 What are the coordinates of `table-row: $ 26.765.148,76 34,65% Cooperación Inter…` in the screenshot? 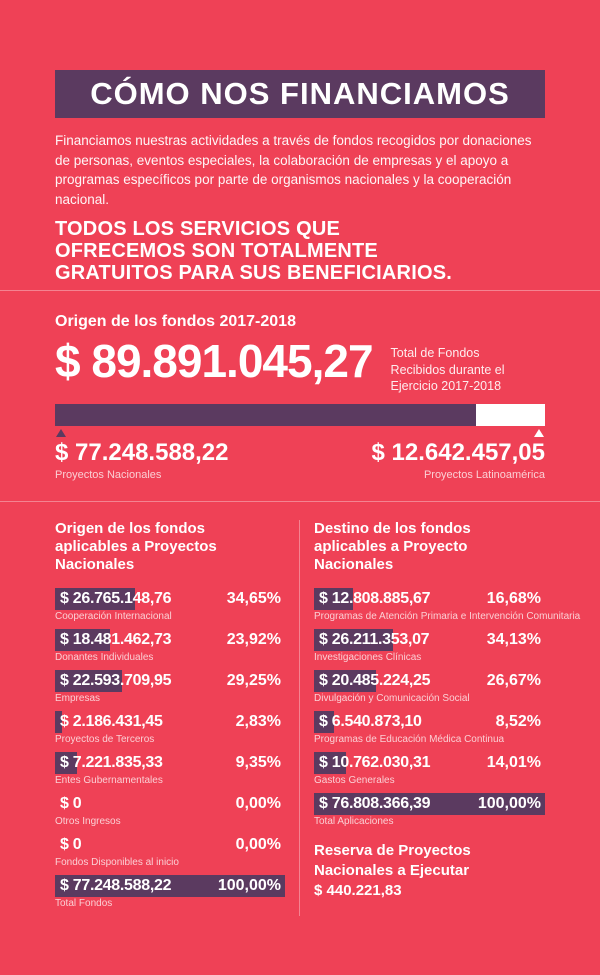 It's located at (170, 605).